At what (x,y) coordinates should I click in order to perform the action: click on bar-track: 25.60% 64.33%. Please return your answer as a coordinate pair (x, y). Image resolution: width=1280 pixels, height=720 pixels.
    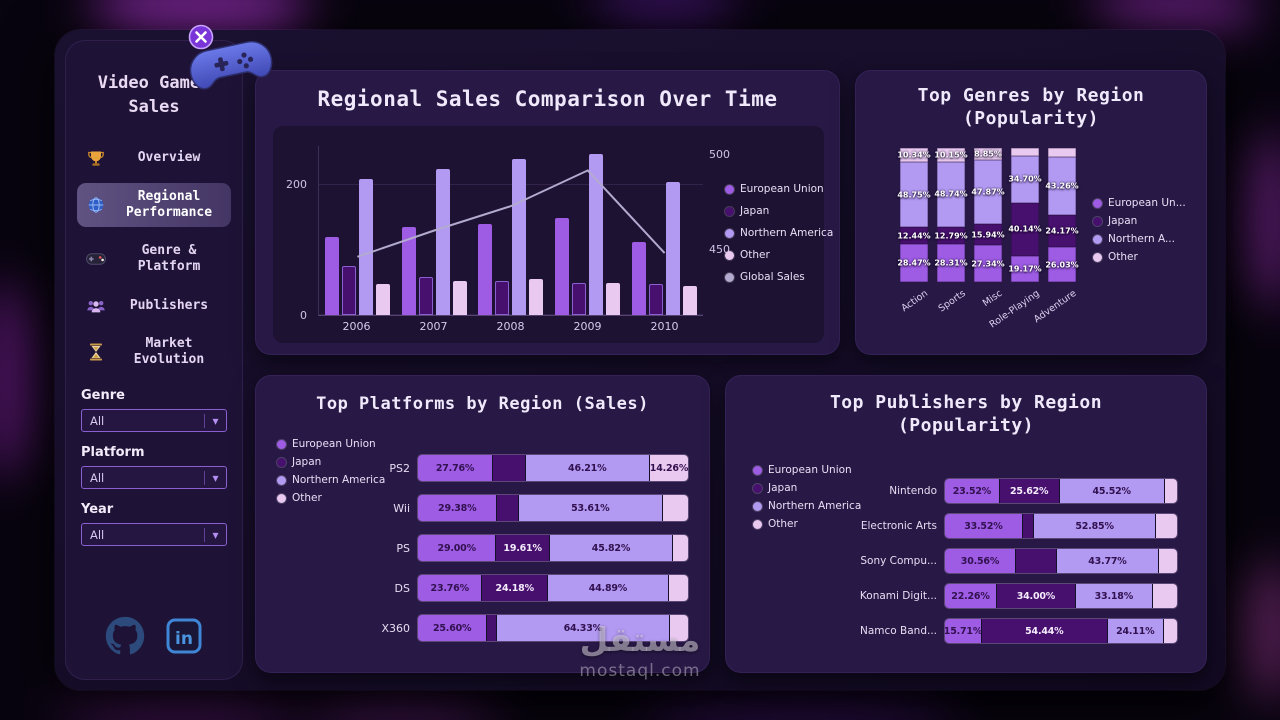
    Looking at the image, I should click on (553, 628).